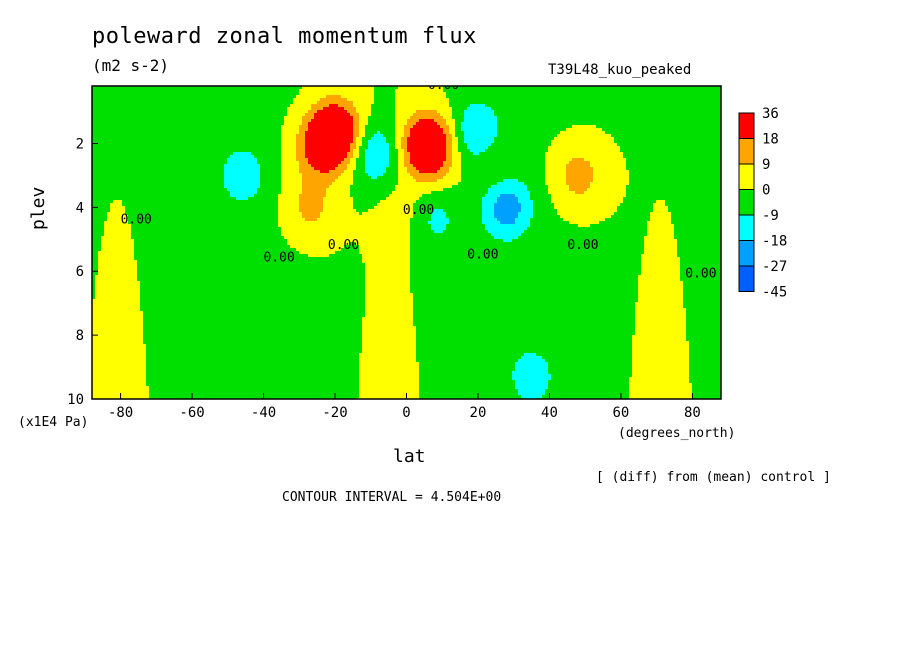 The image size is (904, 654). Describe the element at coordinates (75, 400) in the screenshot. I see `y-tick-label: 10` at that location.